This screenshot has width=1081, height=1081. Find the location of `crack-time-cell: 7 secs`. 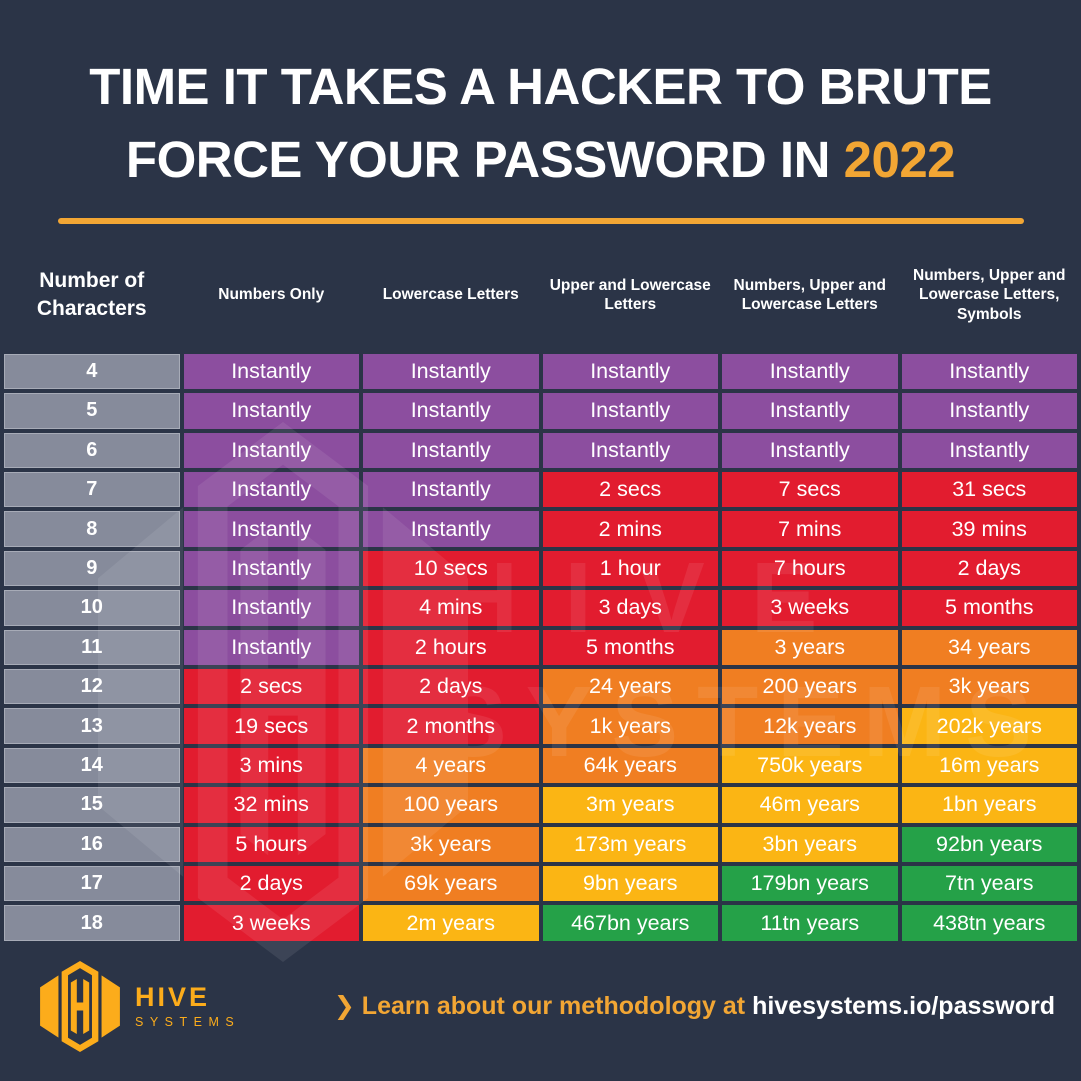

crack-time-cell: 7 secs is located at coordinates (810, 490).